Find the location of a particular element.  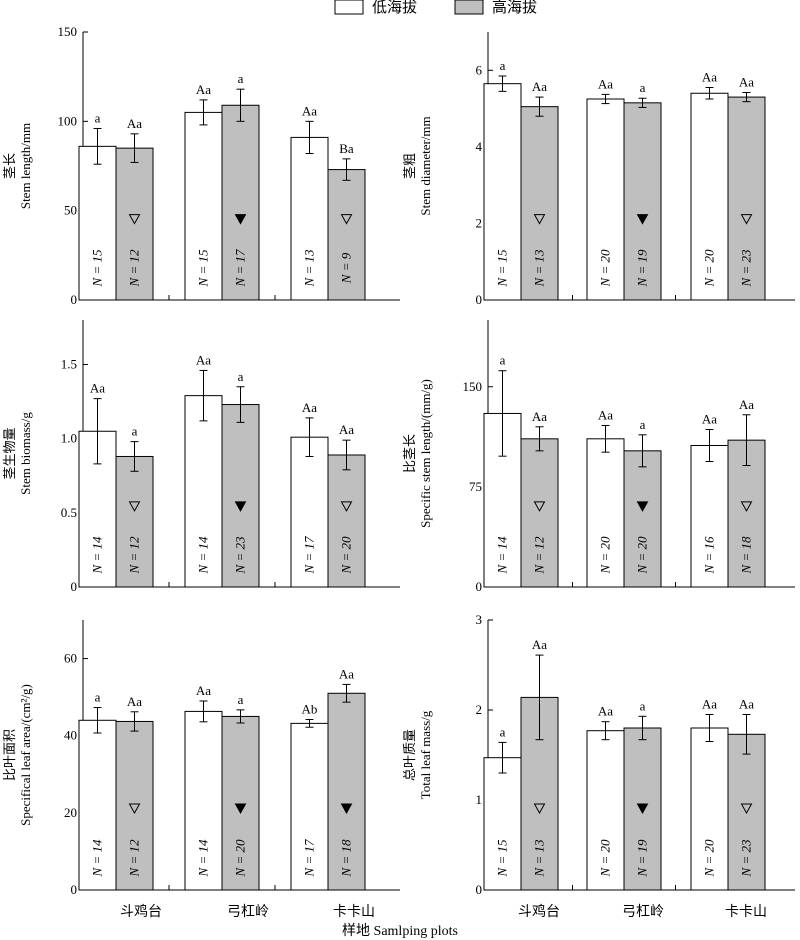

y-tick-label: 3 is located at coordinates (479, 619).